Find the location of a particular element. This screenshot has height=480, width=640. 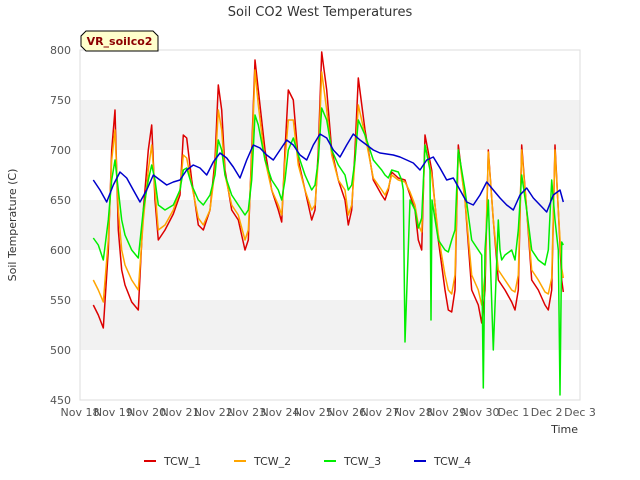

x-tick-label: Nov 21 is located at coordinates (180, 412).